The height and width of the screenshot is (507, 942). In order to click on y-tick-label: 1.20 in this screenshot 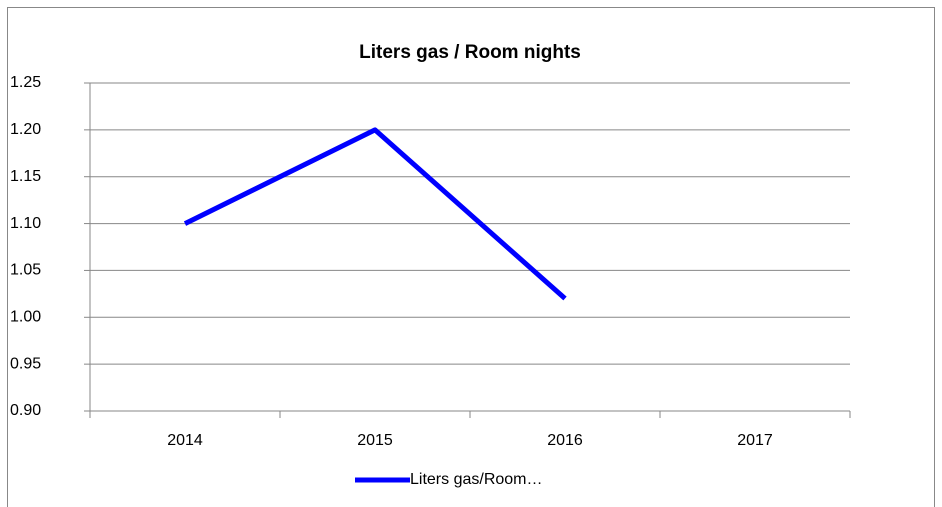, I will do `click(25, 129)`.